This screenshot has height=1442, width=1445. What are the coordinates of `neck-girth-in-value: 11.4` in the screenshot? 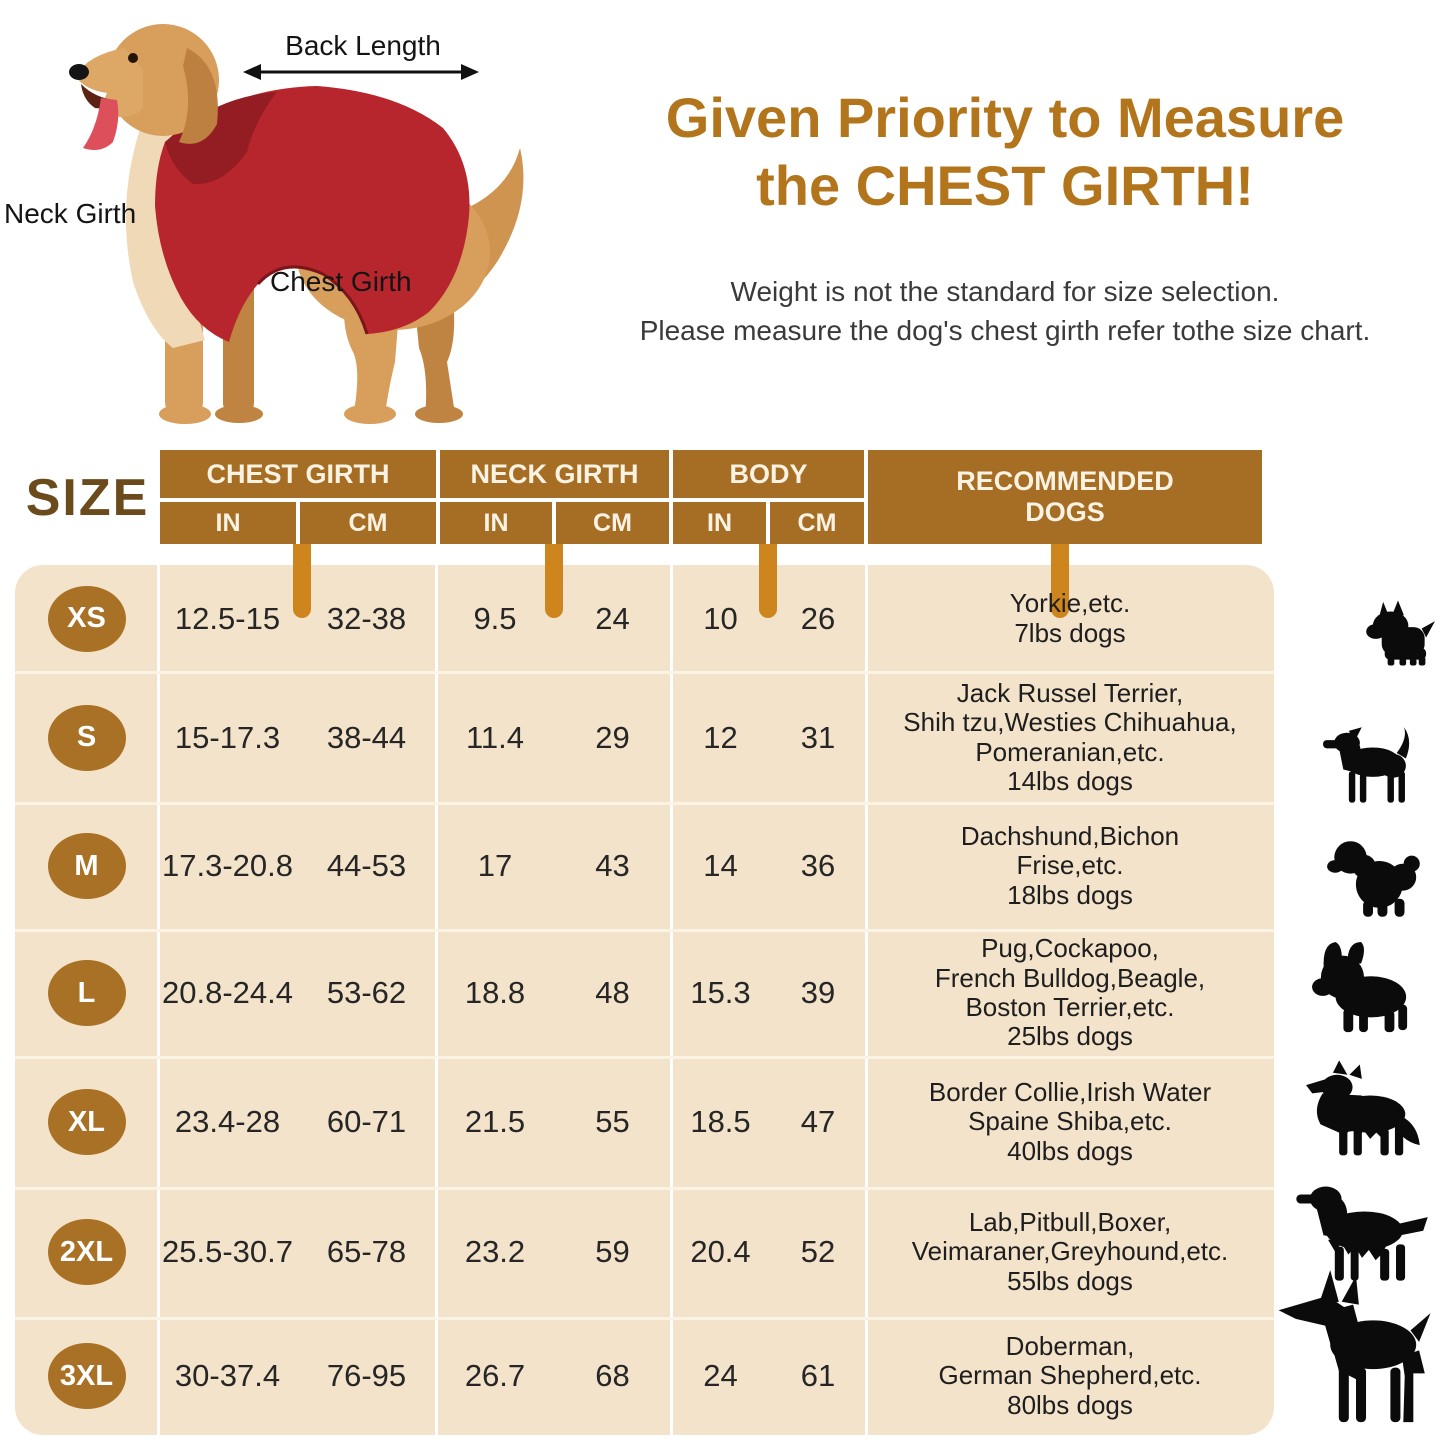 It's located at (495, 737).